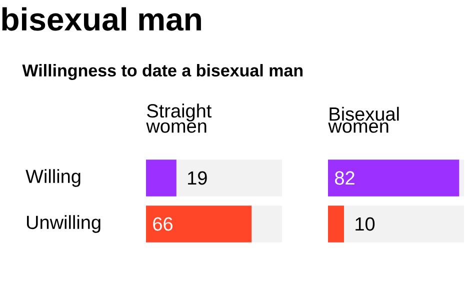  Describe the element at coordinates (197, 178) in the screenshot. I see `data-label: 19` at that location.